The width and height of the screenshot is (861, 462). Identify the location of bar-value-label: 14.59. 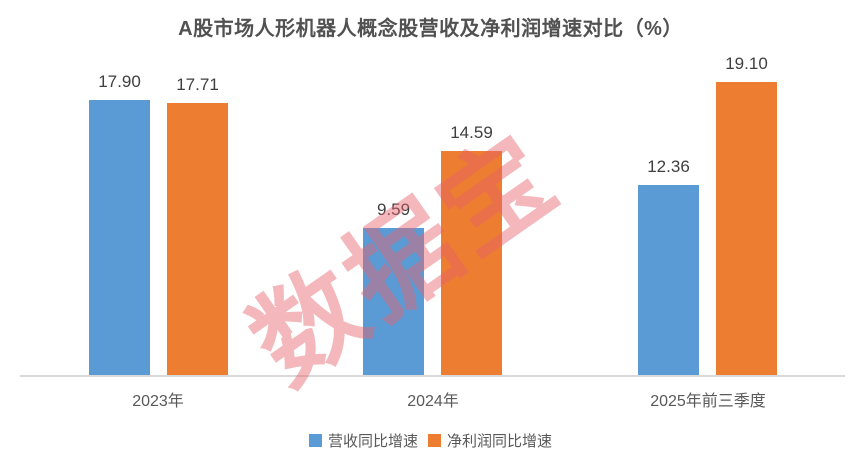
(471, 132).